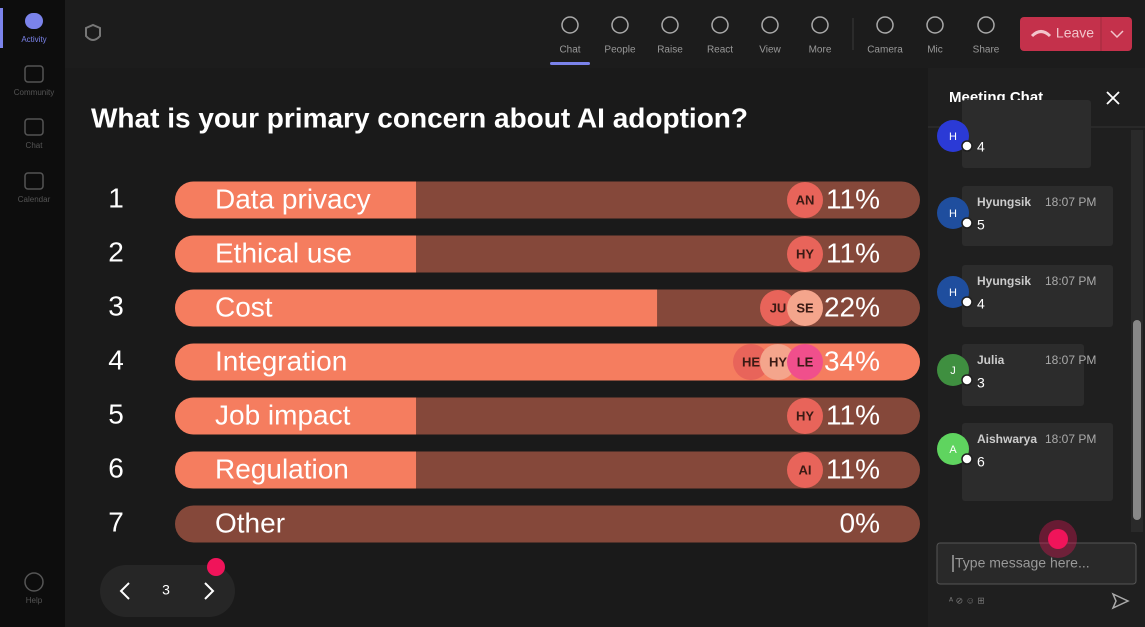 The height and width of the screenshot is (627, 1145). I want to click on leave-button, so click(1076, 34).